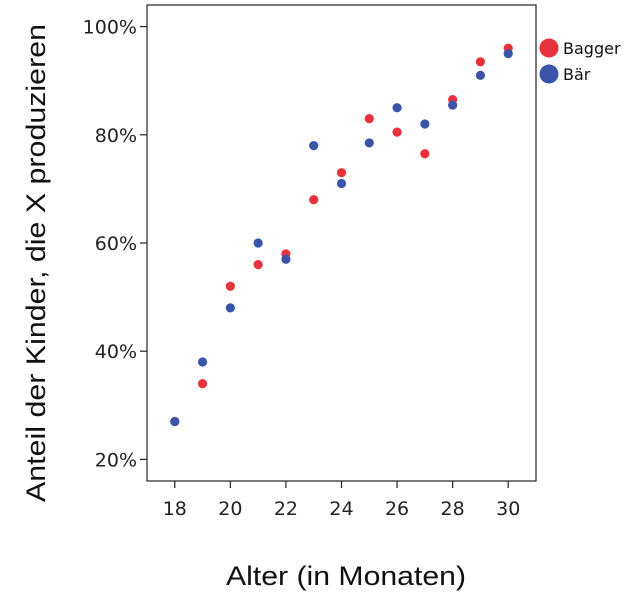 The image size is (640, 593). Describe the element at coordinates (453, 509) in the screenshot. I see `x-tick-label: 28` at that location.